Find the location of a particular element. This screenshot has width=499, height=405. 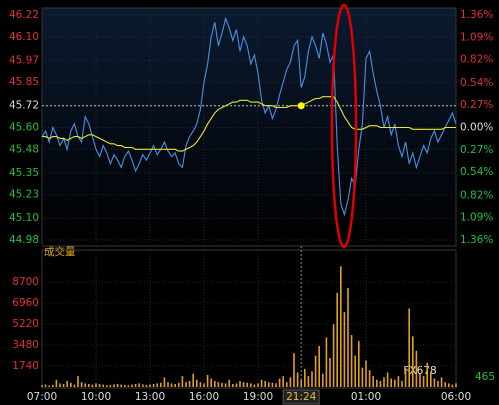

y-tick-label: 45.10 is located at coordinates (24, 218).